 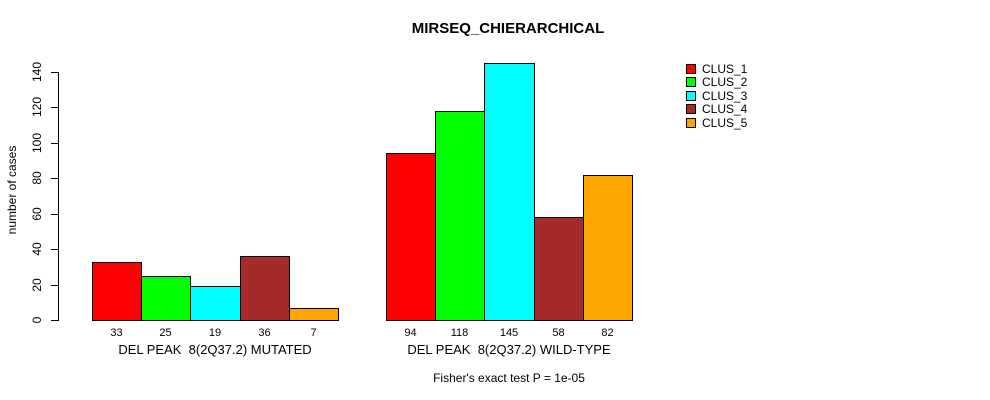 What do you see at coordinates (509, 192) in the screenshot?
I see `bar-clus_3-group2` at bounding box center [509, 192].